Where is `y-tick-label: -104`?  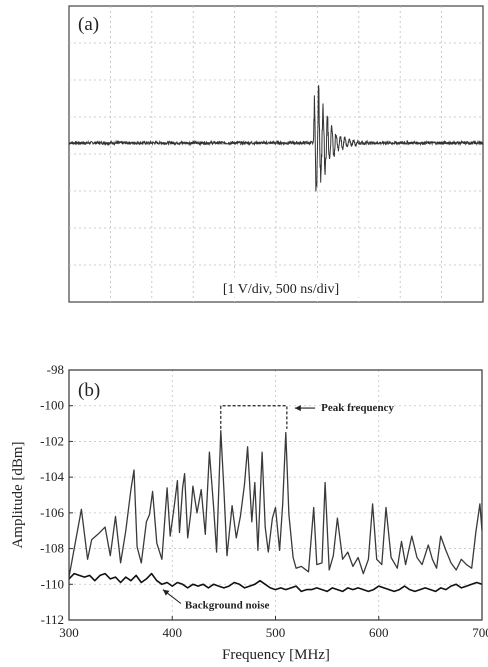
y-tick-label: -104 is located at coordinates (52, 476).